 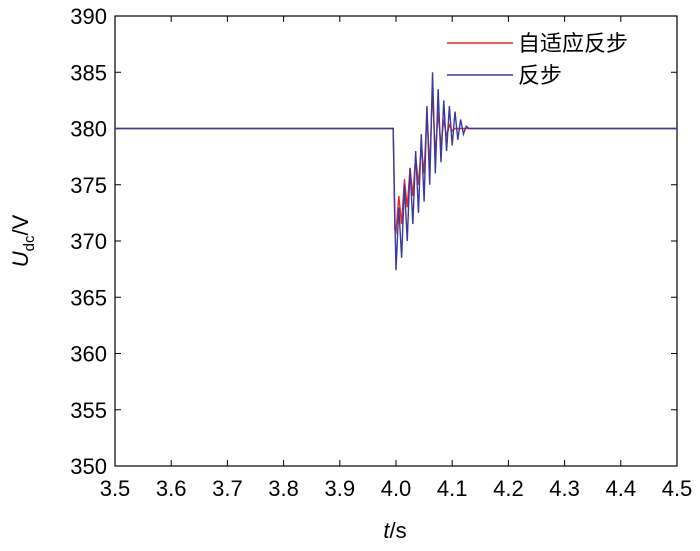 What do you see at coordinates (283, 488) in the screenshot?
I see `x-tick-label: 3.8` at bounding box center [283, 488].